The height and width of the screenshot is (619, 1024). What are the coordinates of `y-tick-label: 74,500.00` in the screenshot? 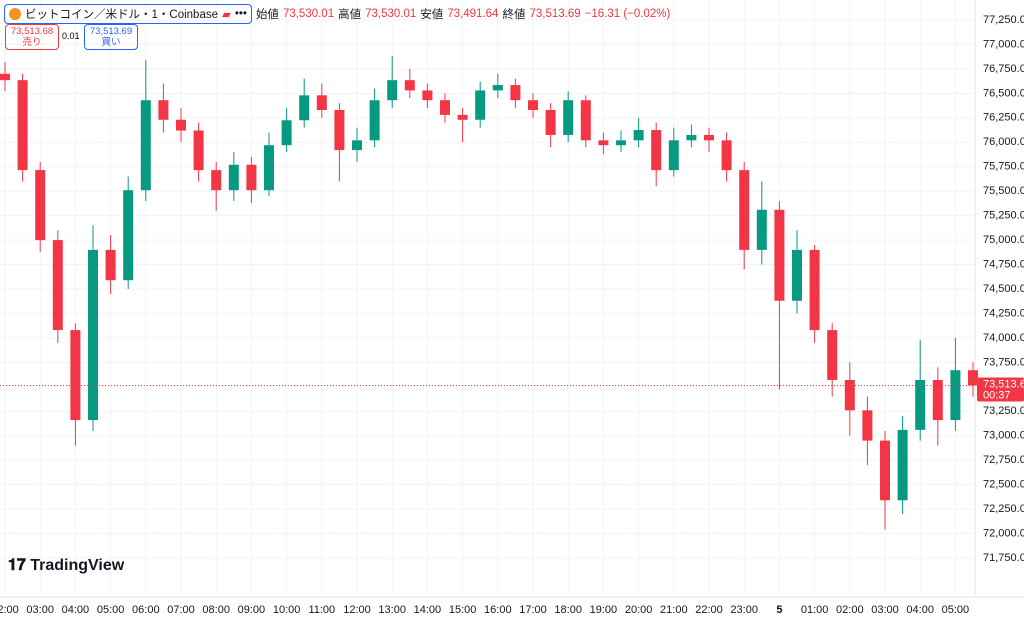 It's located at (1003, 289).